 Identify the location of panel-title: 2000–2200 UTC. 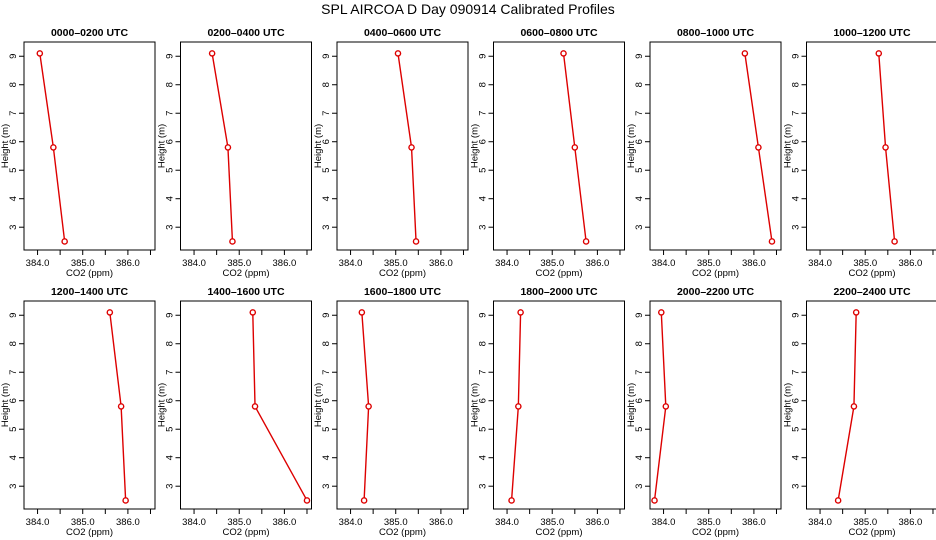
(715, 292).